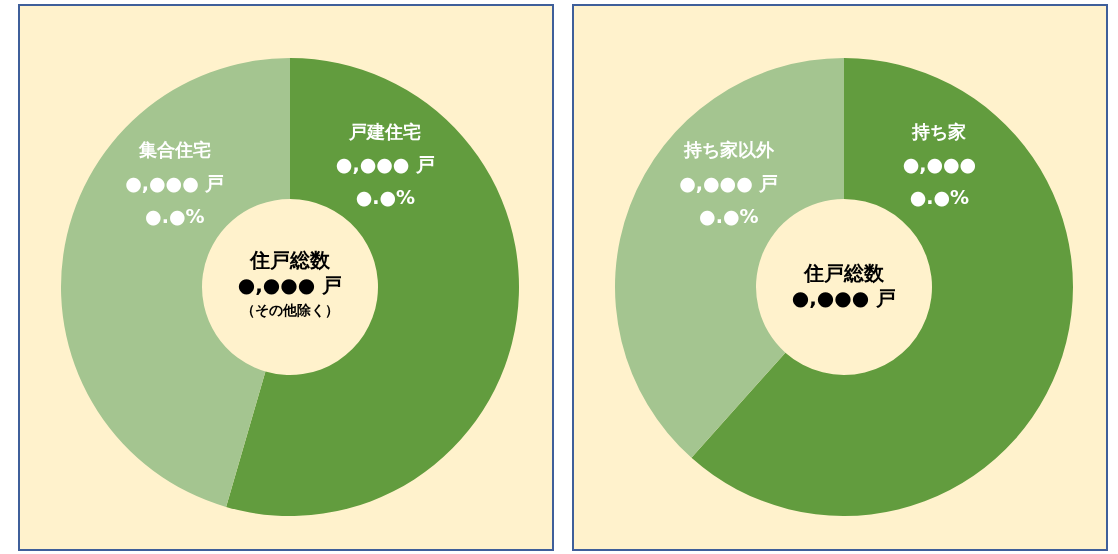 This screenshot has height=554, width=1118. Describe the element at coordinates (290, 310) in the screenshot. I see `text: （その他除く）` at that location.